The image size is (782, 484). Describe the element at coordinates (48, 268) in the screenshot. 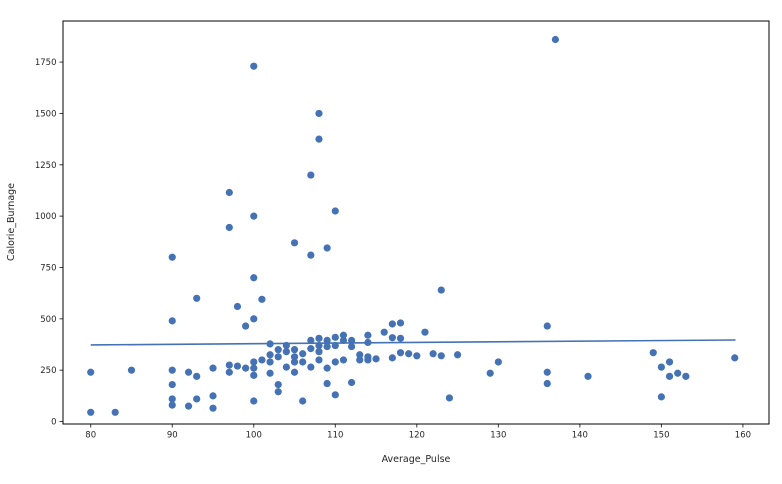

I see `y-tick-label: 750` at that location.